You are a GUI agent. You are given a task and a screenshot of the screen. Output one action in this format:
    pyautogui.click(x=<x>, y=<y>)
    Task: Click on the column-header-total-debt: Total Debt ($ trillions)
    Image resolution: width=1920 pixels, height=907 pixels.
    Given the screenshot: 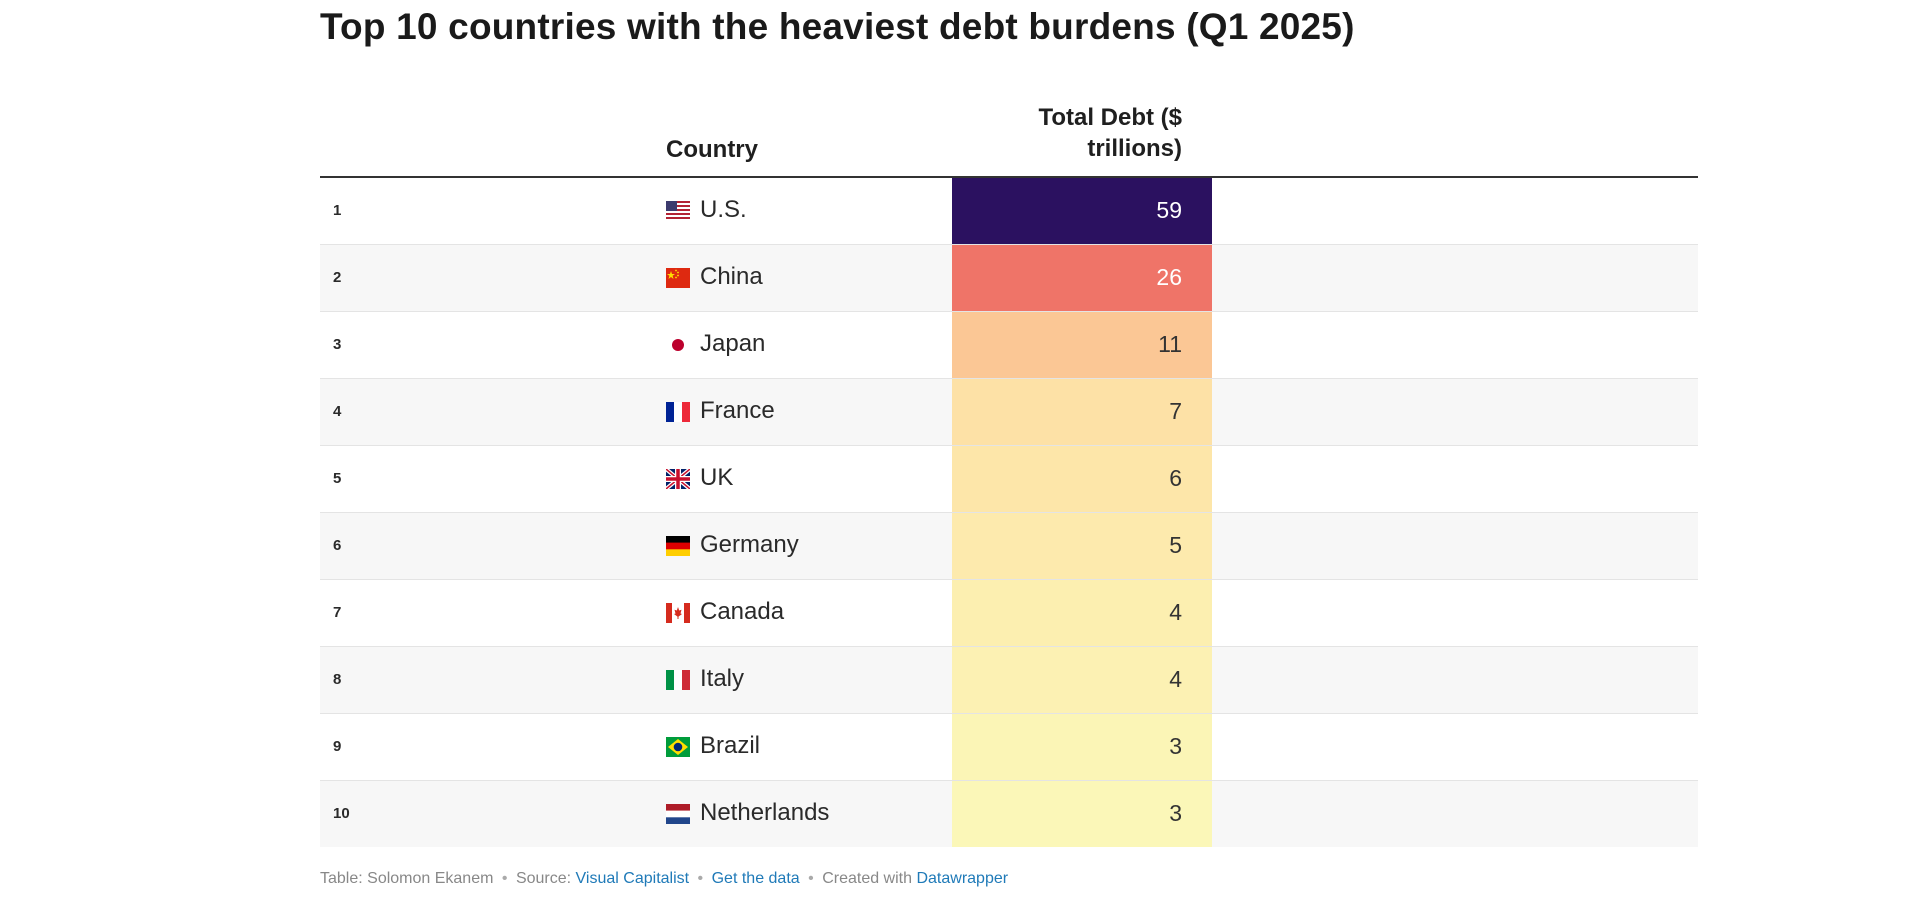 What is the action you would take?
    pyautogui.click(x=1067, y=133)
    